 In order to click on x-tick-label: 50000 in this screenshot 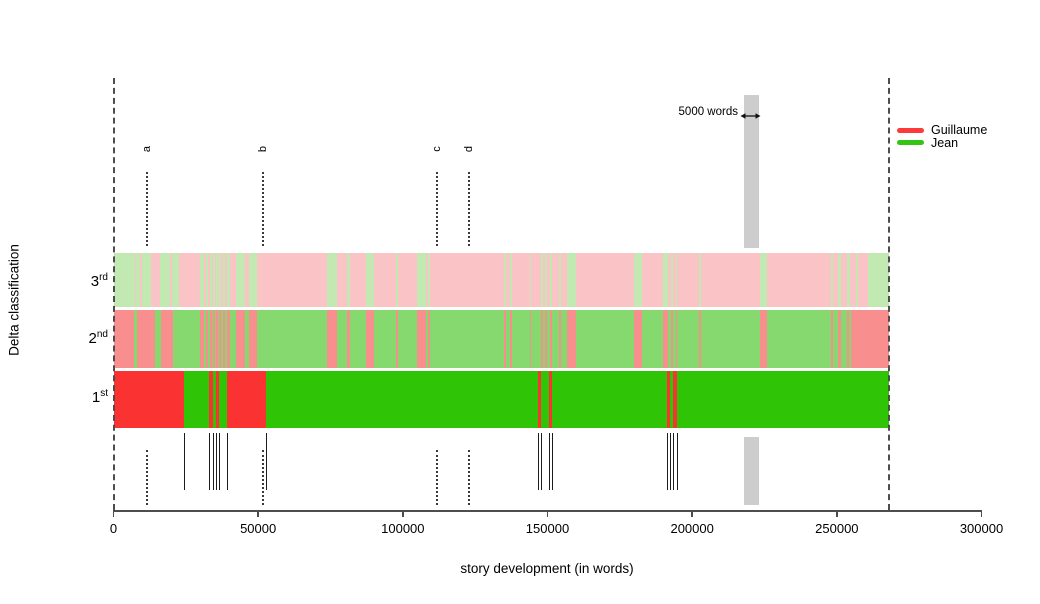, I will do `click(258, 528)`.